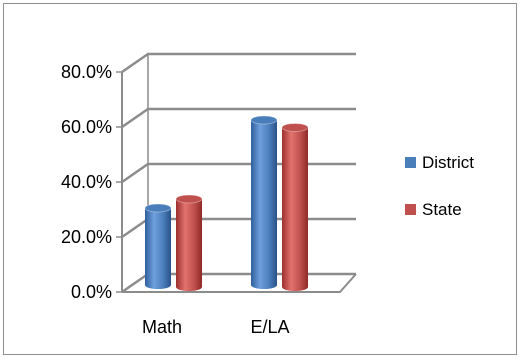 The width and height of the screenshot is (521, 360). I want to click on x-category-label: E/LA, so click(269, 327).